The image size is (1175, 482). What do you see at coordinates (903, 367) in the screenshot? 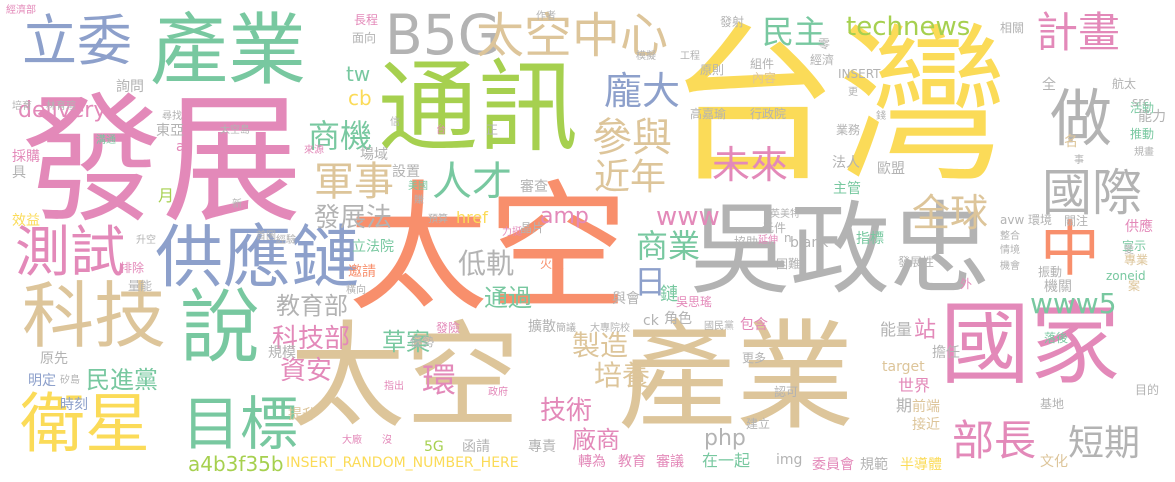
I see `word-target: target` at bounding box center [903, 367].